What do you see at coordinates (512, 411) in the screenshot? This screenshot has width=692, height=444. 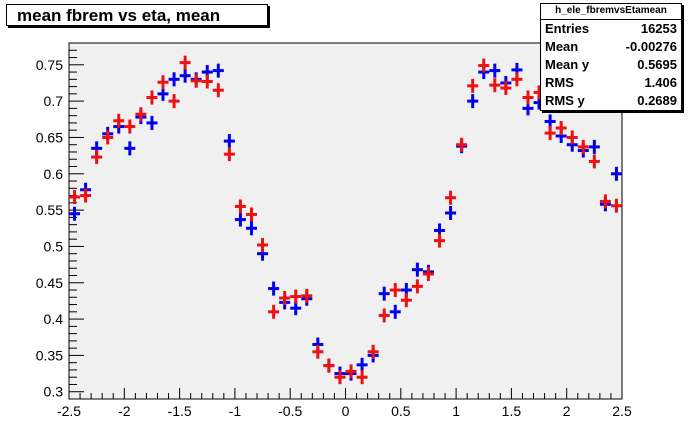 I see `x-tick-label: 1.5` at bounding box center [512, 411].